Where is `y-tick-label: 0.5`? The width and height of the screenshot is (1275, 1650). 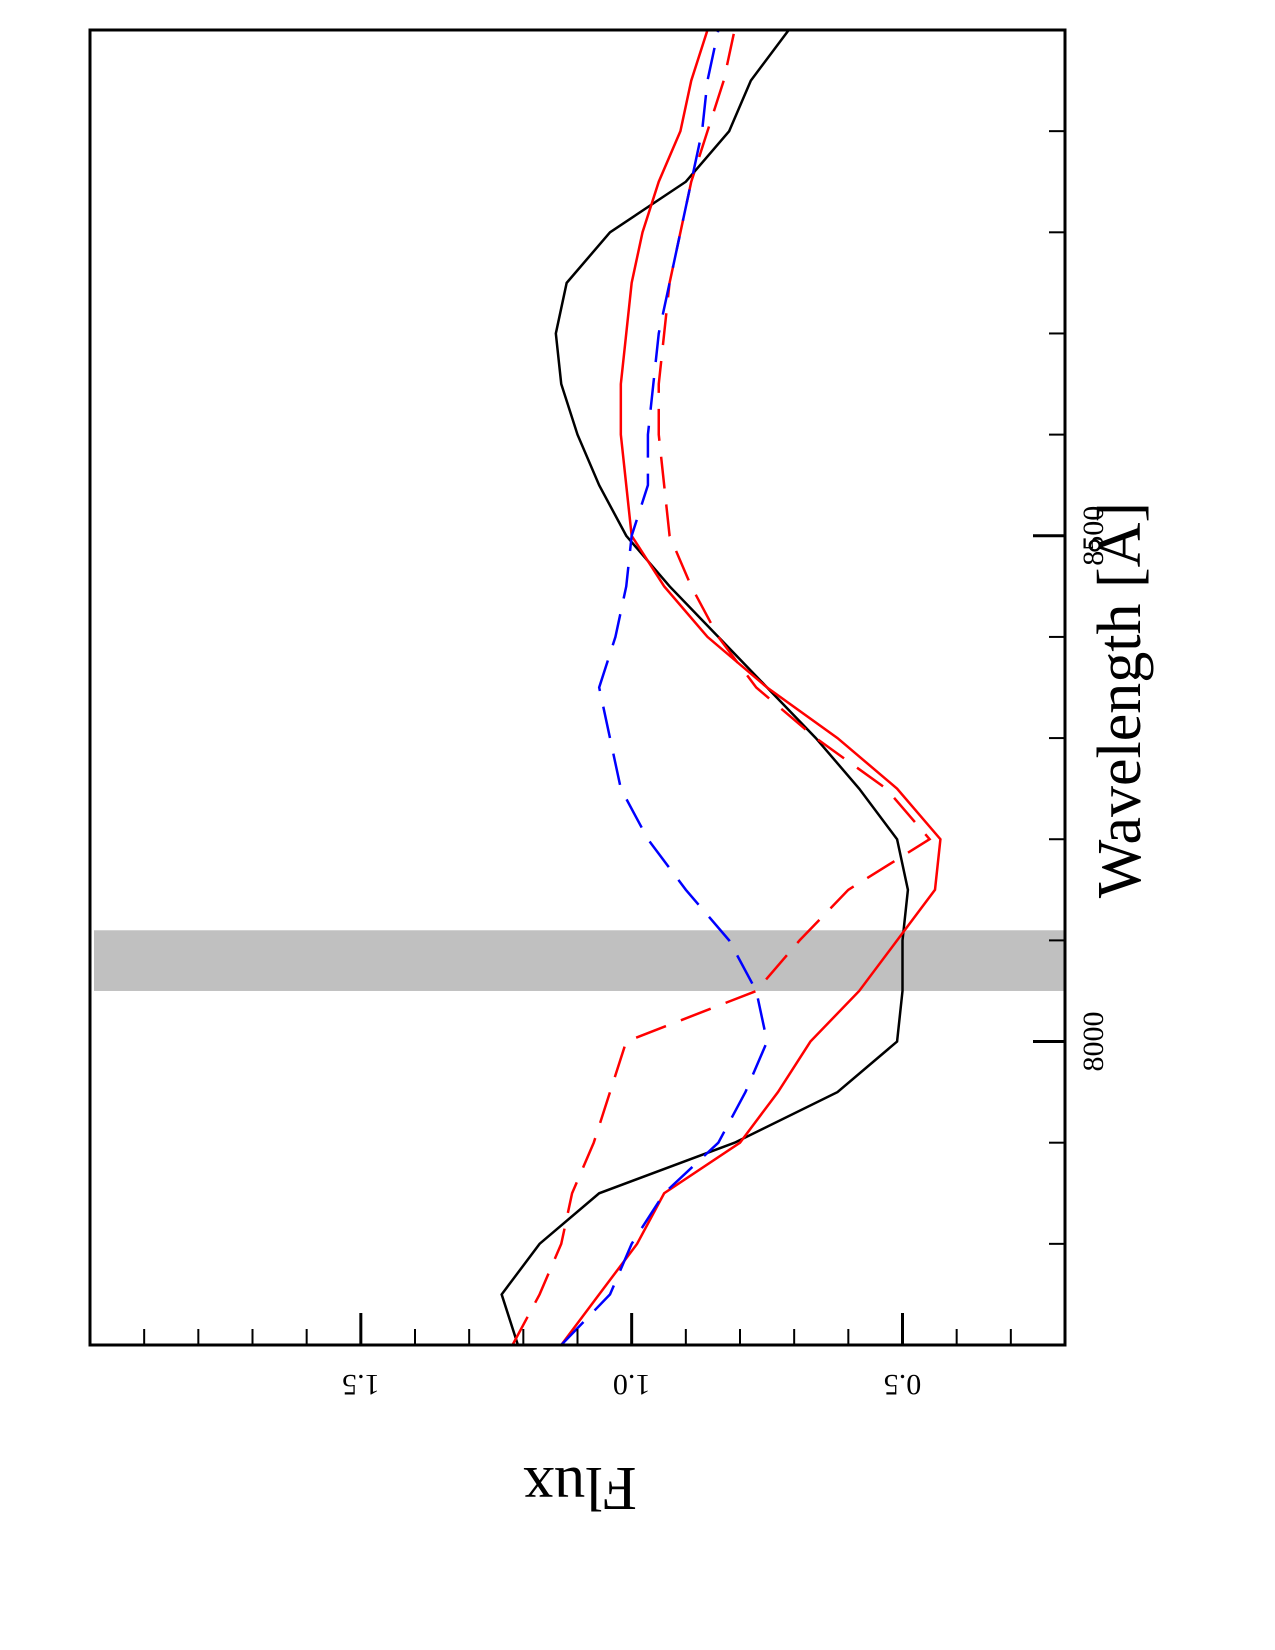
y-tick-label: 0.5 is located at coordinates (903, 1384).